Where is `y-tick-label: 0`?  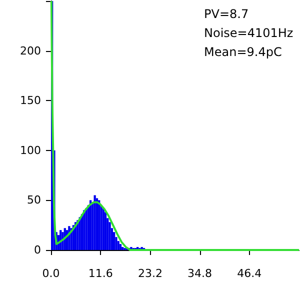 y-tick-label: 0 is located at coordinates (37, 250).